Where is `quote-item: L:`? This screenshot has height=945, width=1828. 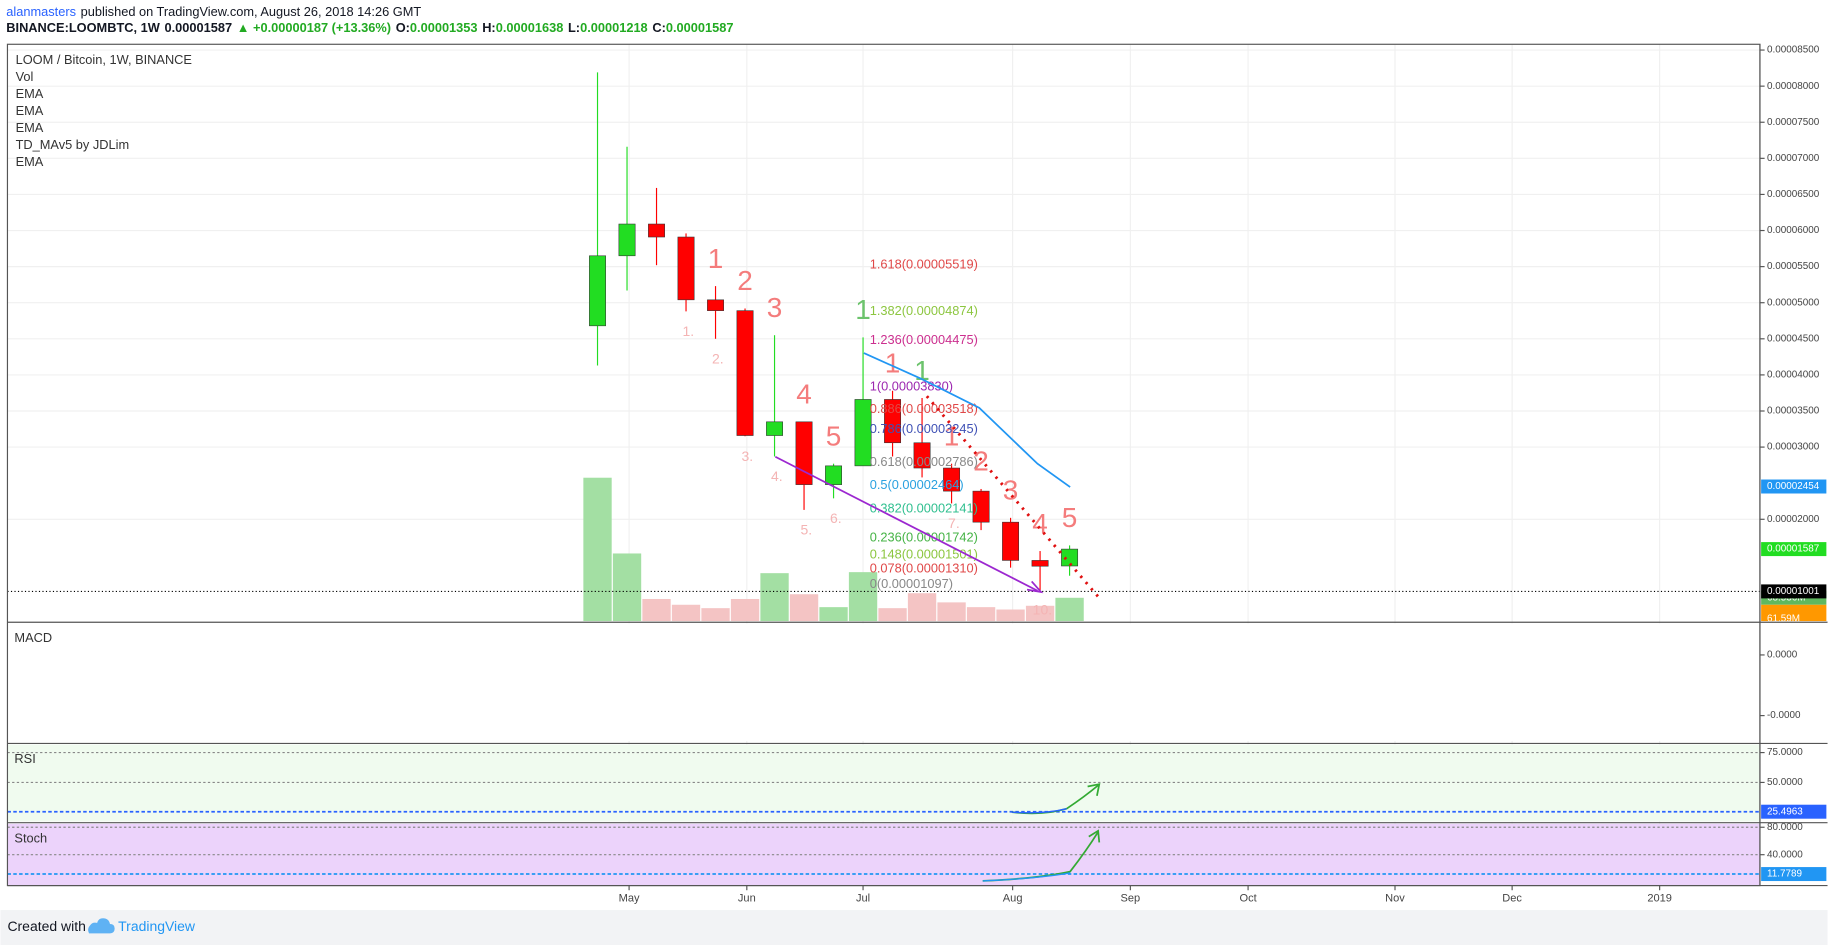
quote-item: L: is located at coordinates (574, 28).